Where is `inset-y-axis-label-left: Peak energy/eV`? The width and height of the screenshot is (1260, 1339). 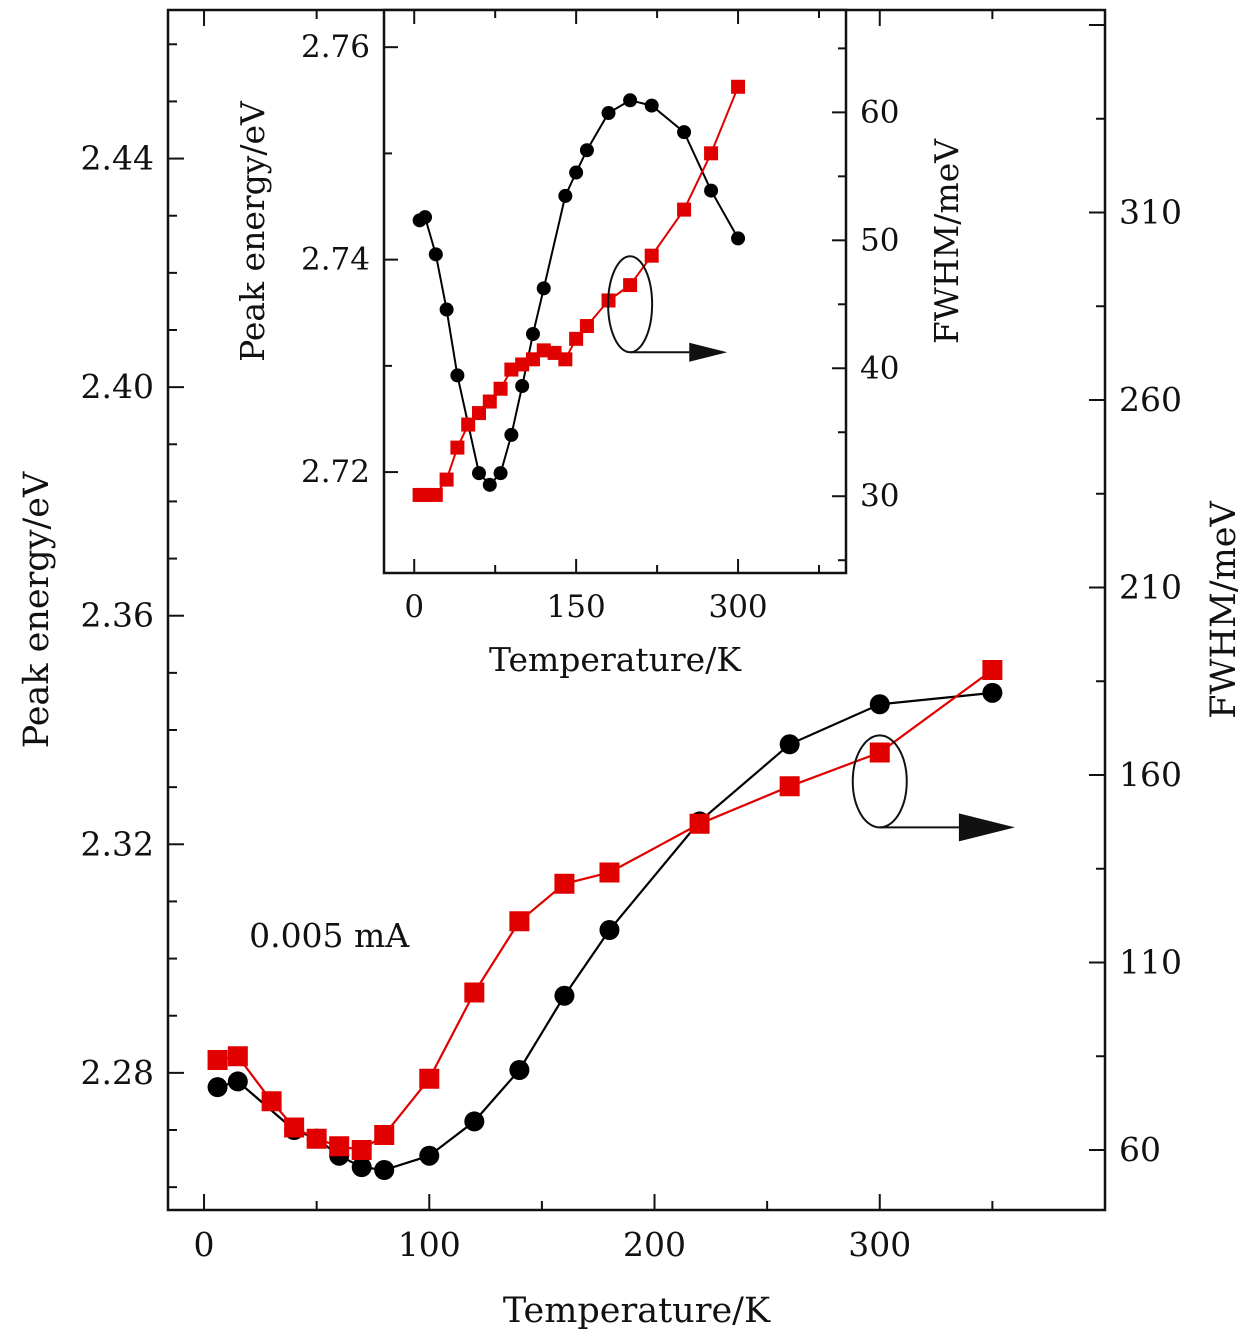 inset-y-axis-label-left: Peak energy/eV is located at coordinates (252, 231).